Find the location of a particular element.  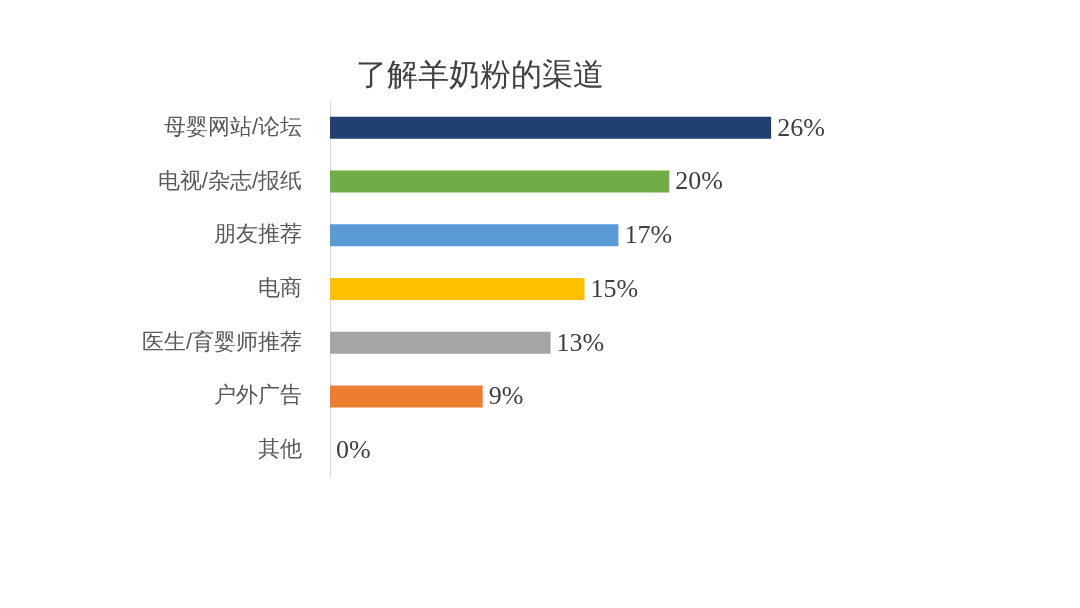

data-label: 9% is located at coordinates (506, 396).